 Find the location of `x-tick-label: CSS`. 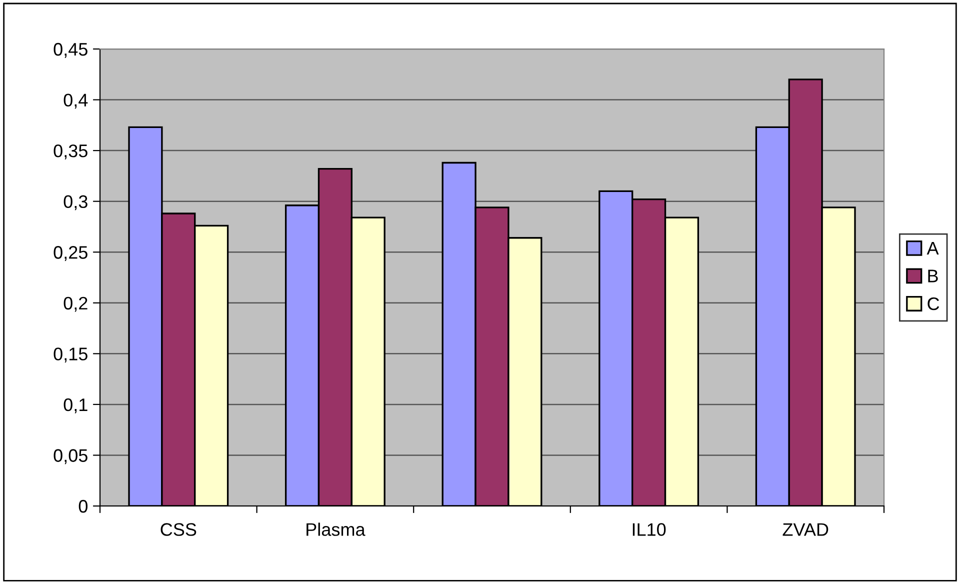

x-tick-label: CSS is located at coordinates (178, 529).